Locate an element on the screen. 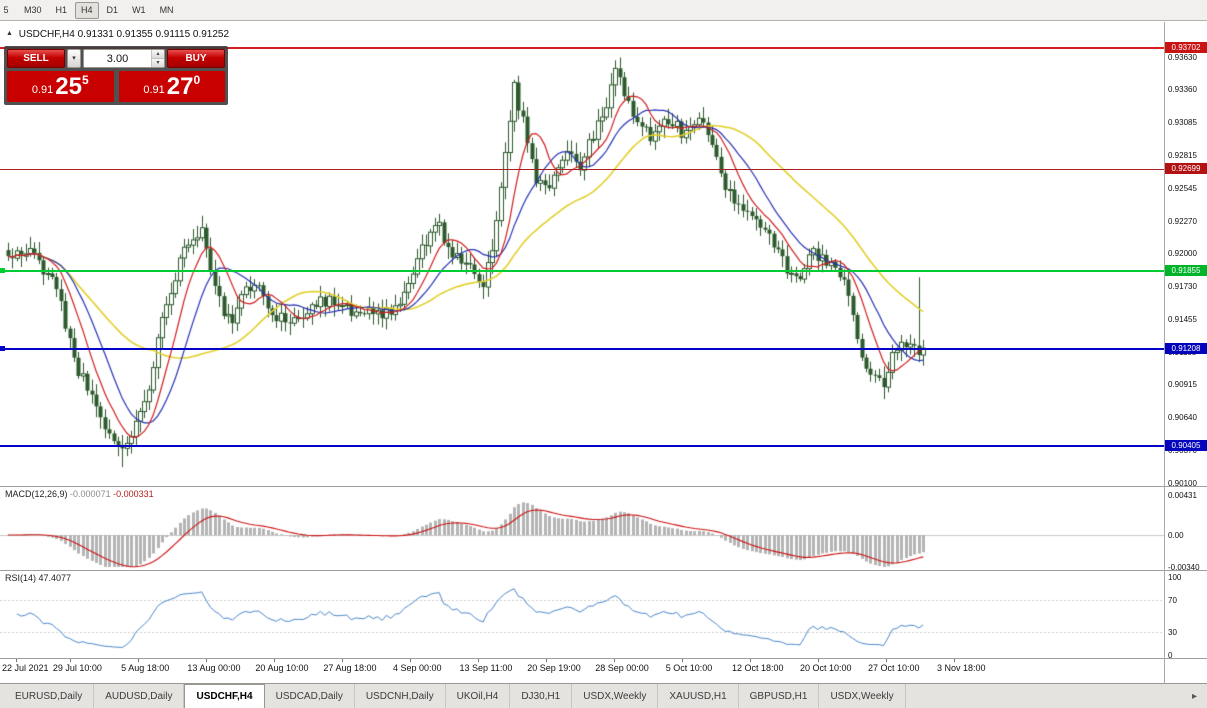  timeframe-button-h1: H1 is located at coordinates (62, 10).